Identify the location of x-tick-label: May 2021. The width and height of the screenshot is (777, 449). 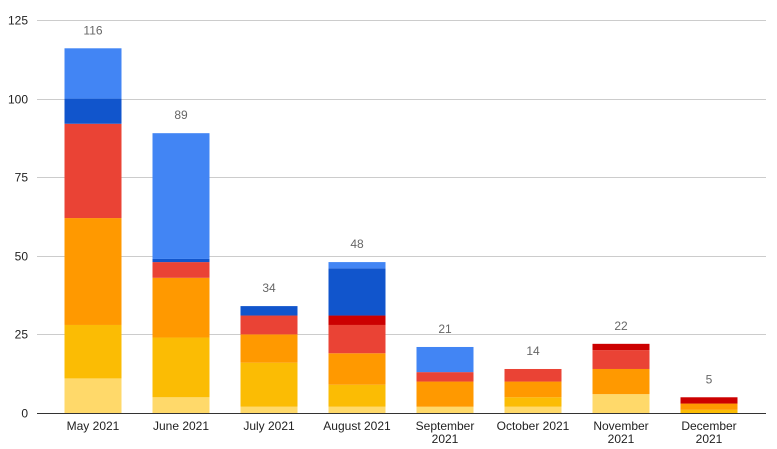
(93, 426).